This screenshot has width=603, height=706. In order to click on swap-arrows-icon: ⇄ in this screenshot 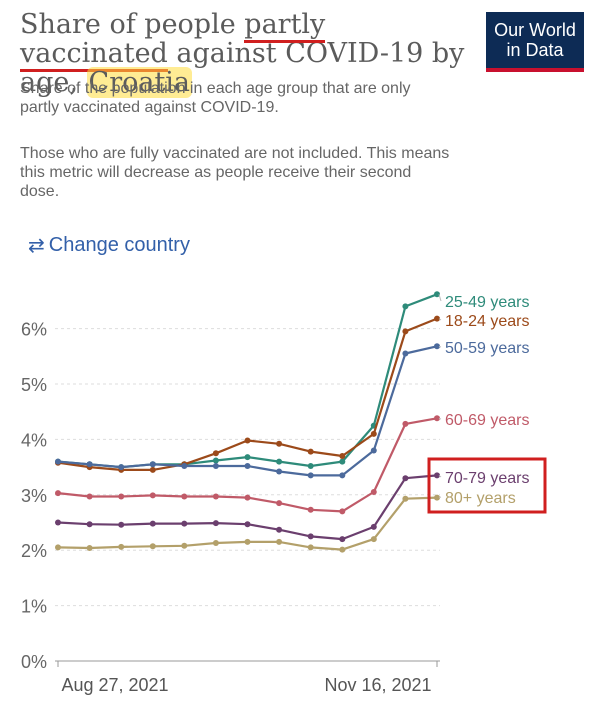, I will do `click(36, 246)`.